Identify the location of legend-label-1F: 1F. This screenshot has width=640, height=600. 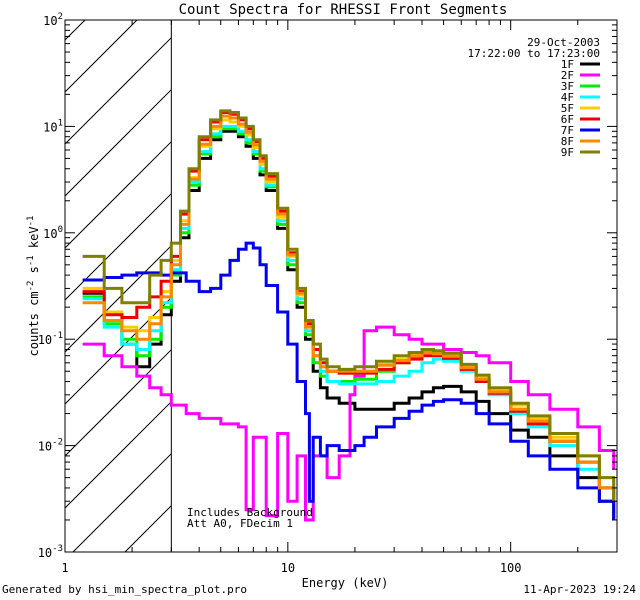
(567, 64).